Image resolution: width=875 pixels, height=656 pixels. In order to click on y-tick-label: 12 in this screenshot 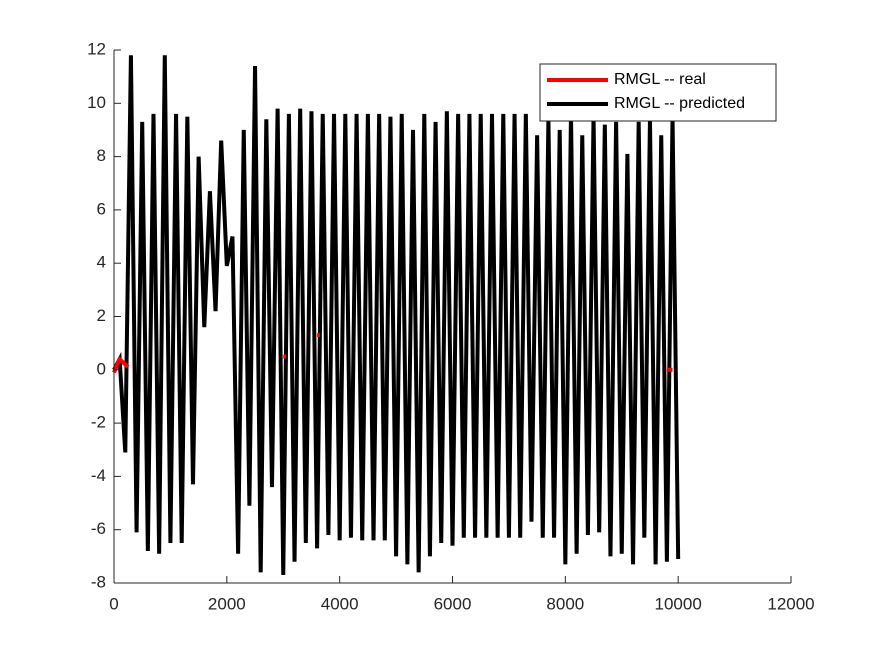, I will do `click(96, 48)`.